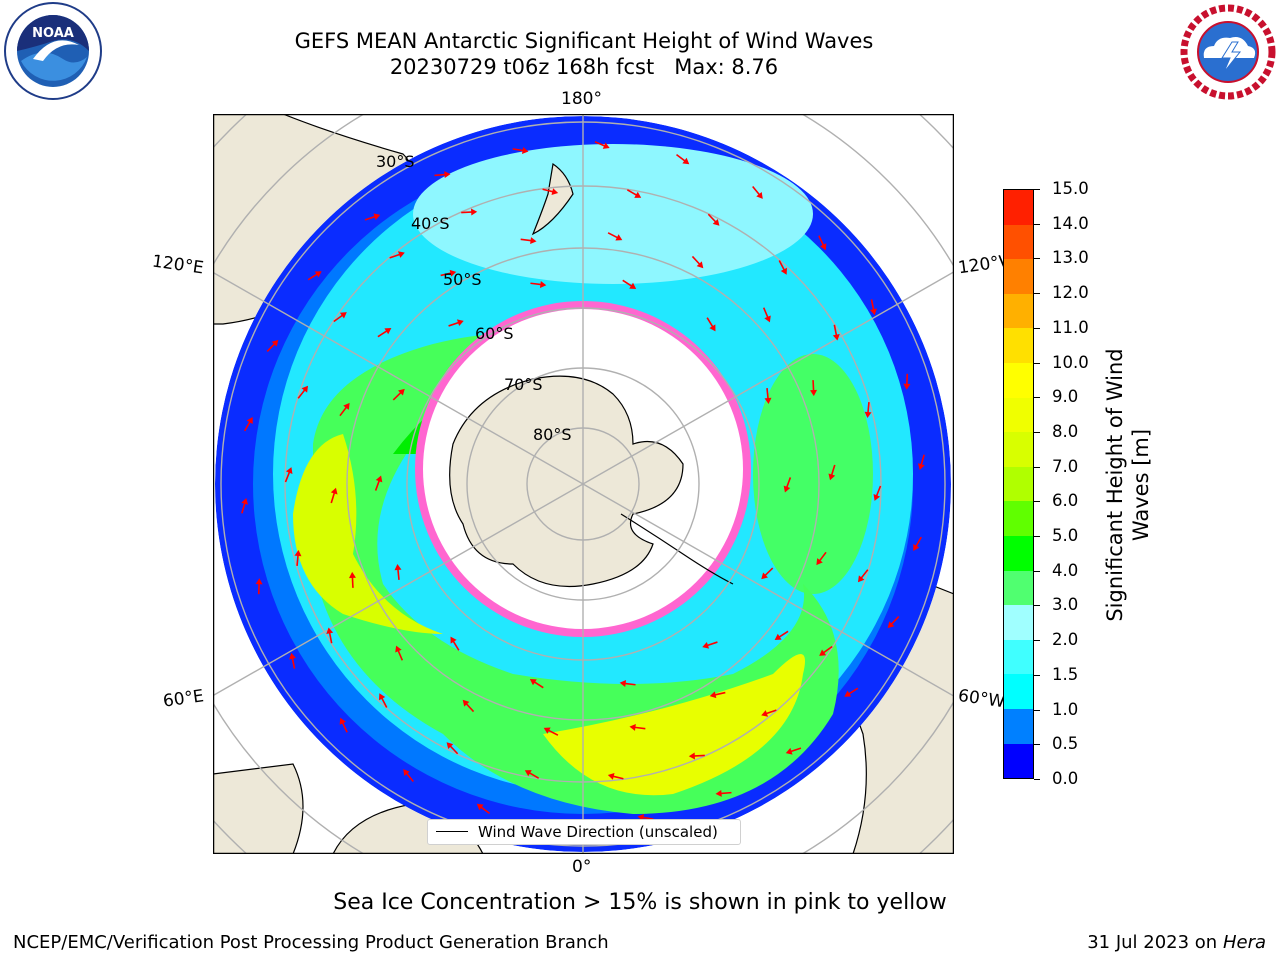 The image size is (1280, 960). Describe the element at coordinates (1065, 570) in the screenshot. I see `colorbar-tick-label: 4.0` at that location.